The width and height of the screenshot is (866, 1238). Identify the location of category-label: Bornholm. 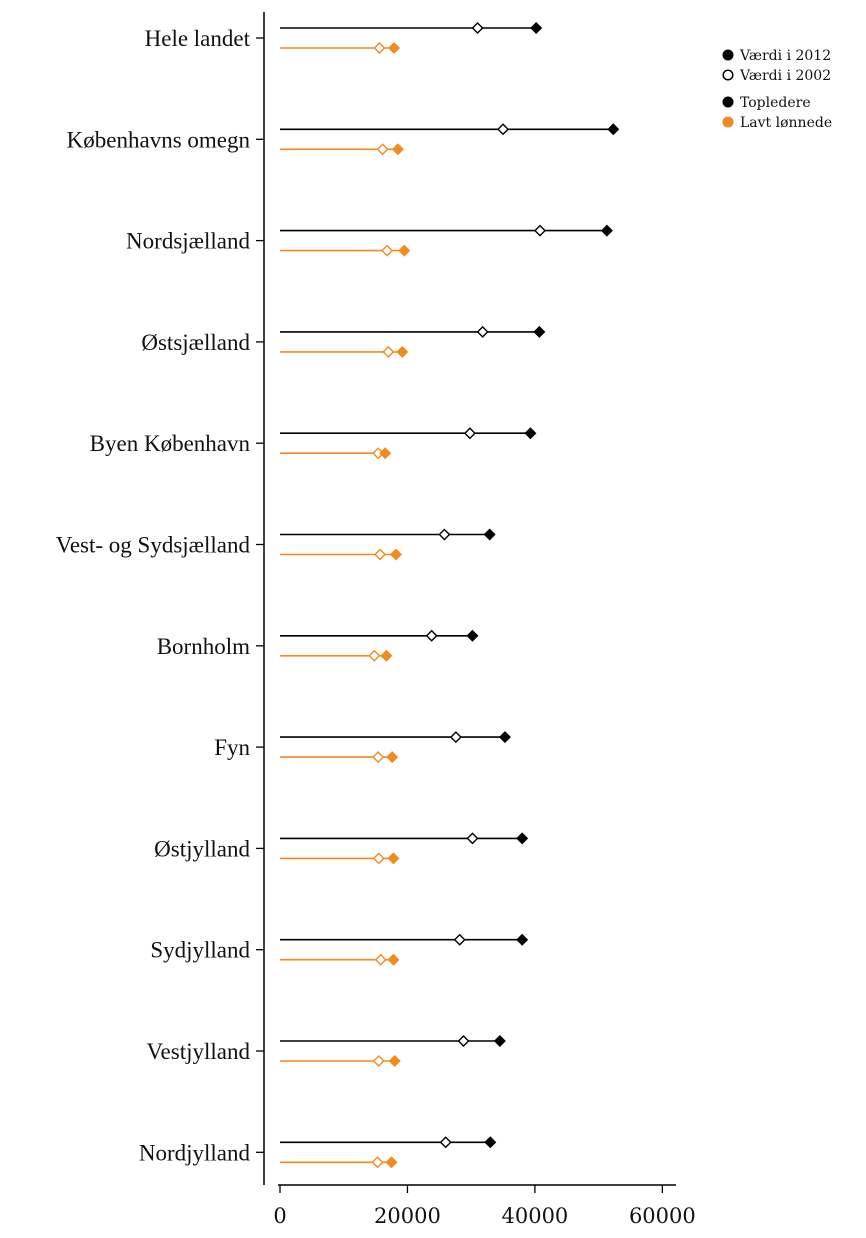
(203, 646).